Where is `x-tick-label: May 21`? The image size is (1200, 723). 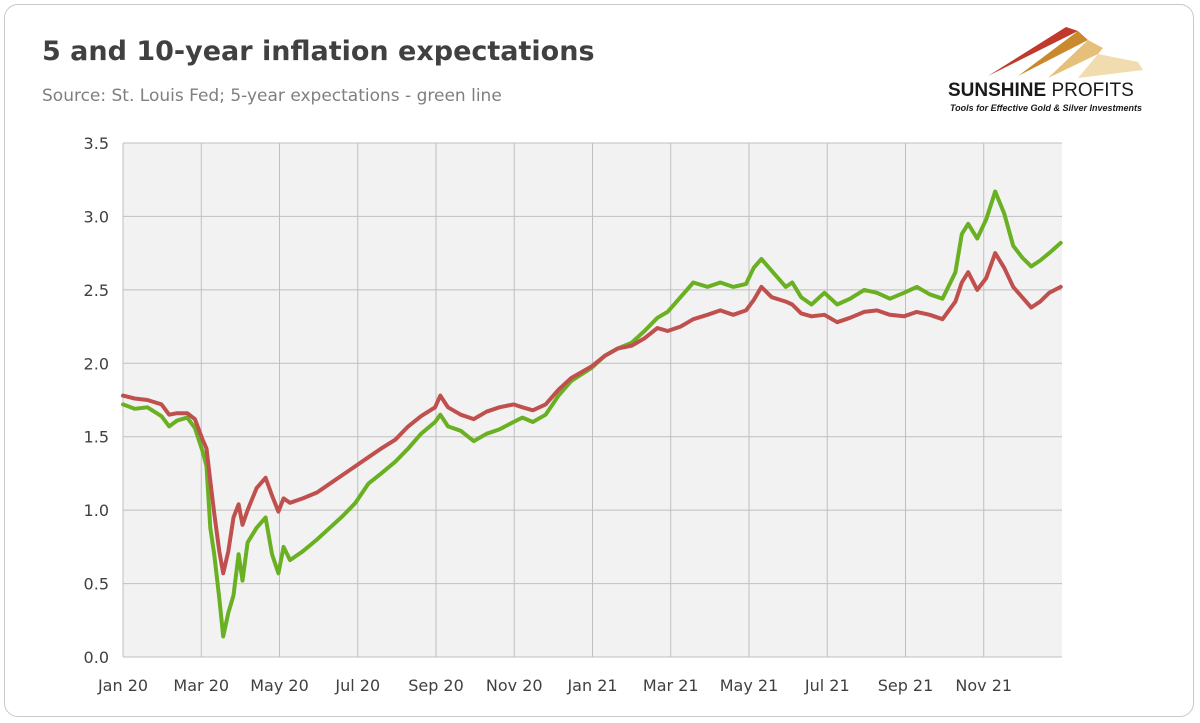
x-tick-label: May 21 is located at coordinates (749, 685).